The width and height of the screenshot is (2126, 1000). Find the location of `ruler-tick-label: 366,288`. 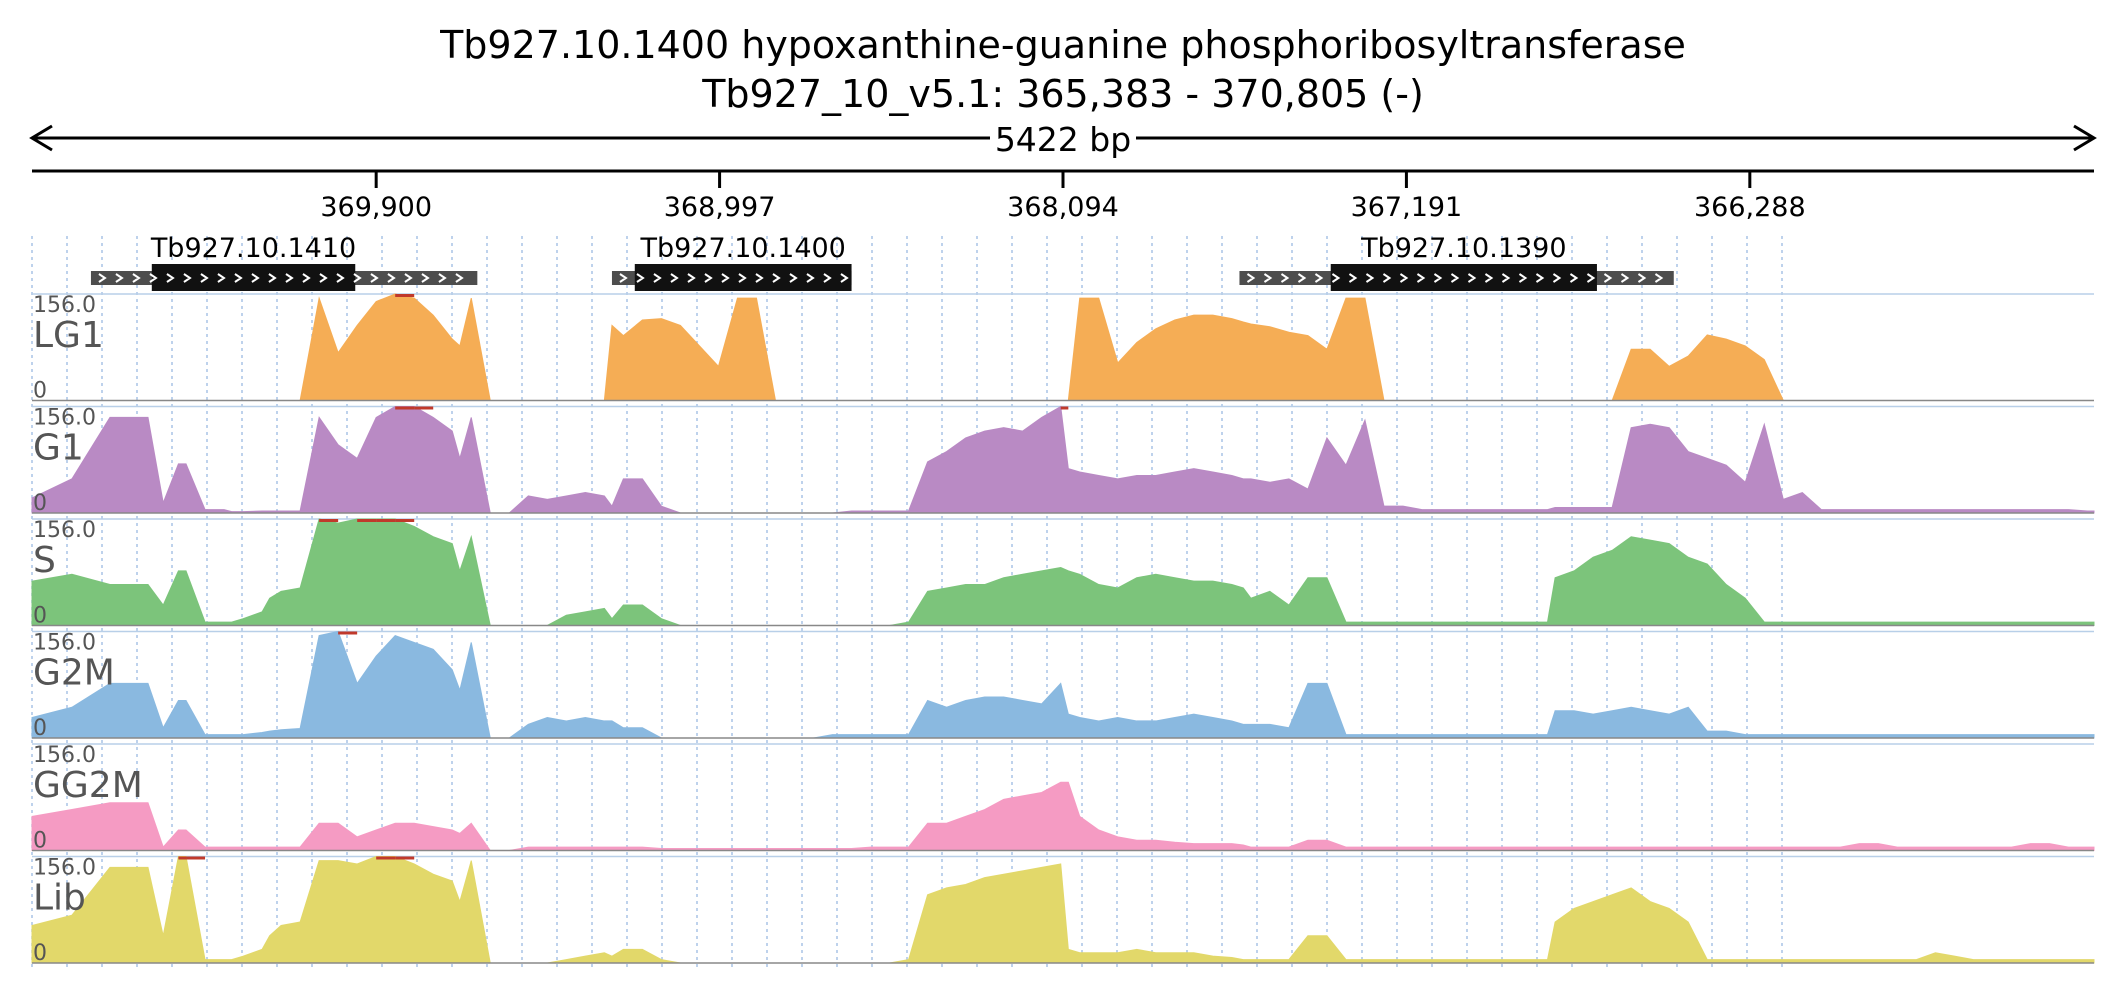

ruler-tick-label: 366,288 is located at coordinates (1750, 207).